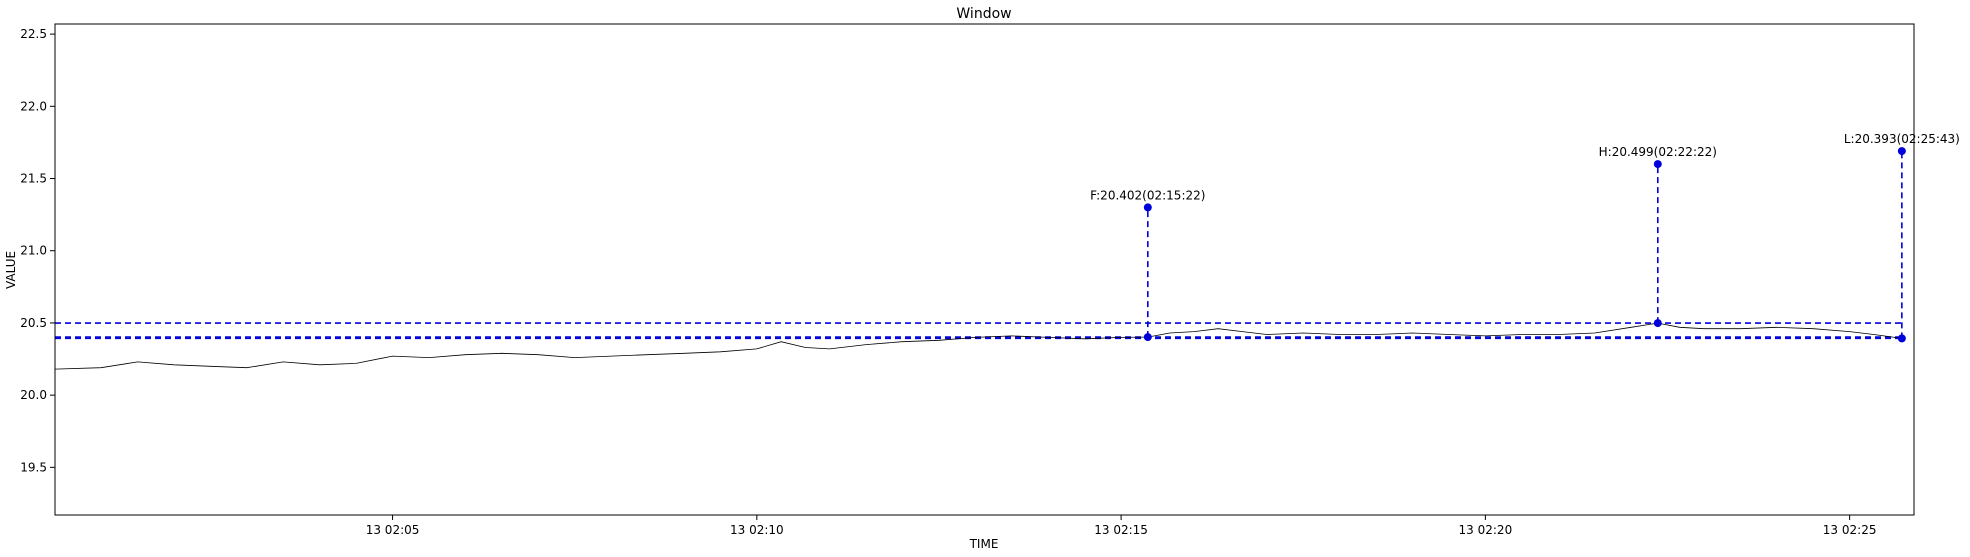 The height and width of the screenshot is (557, 1970). I want to click on marker-stems, so click(1525, 245).